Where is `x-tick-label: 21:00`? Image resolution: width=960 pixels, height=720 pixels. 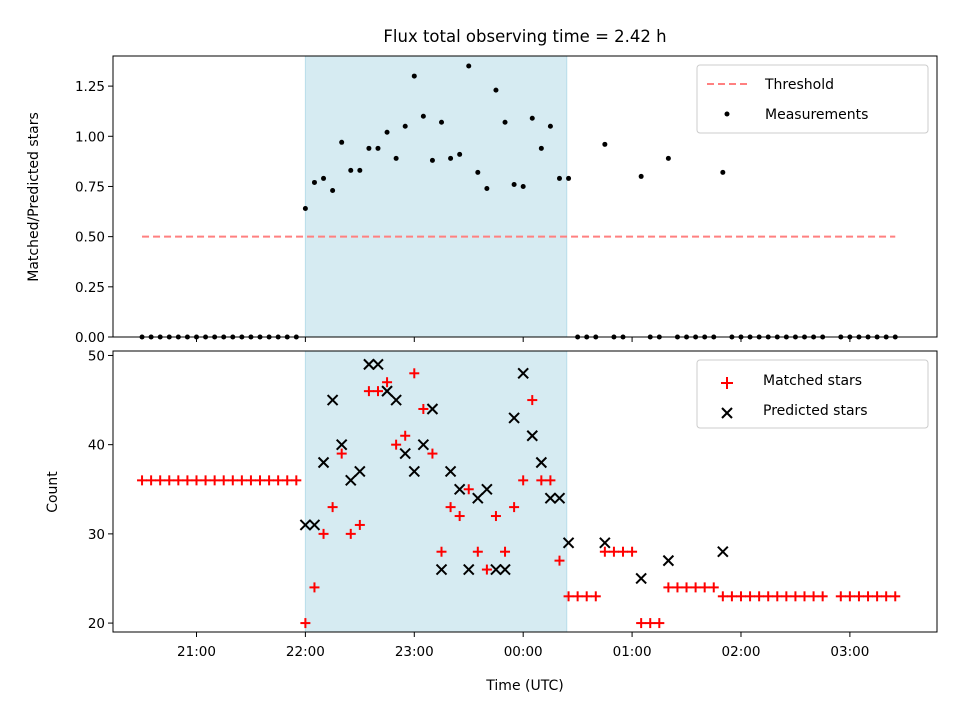 x-tick-label: 21:00 is located at coordinates (196, 652).